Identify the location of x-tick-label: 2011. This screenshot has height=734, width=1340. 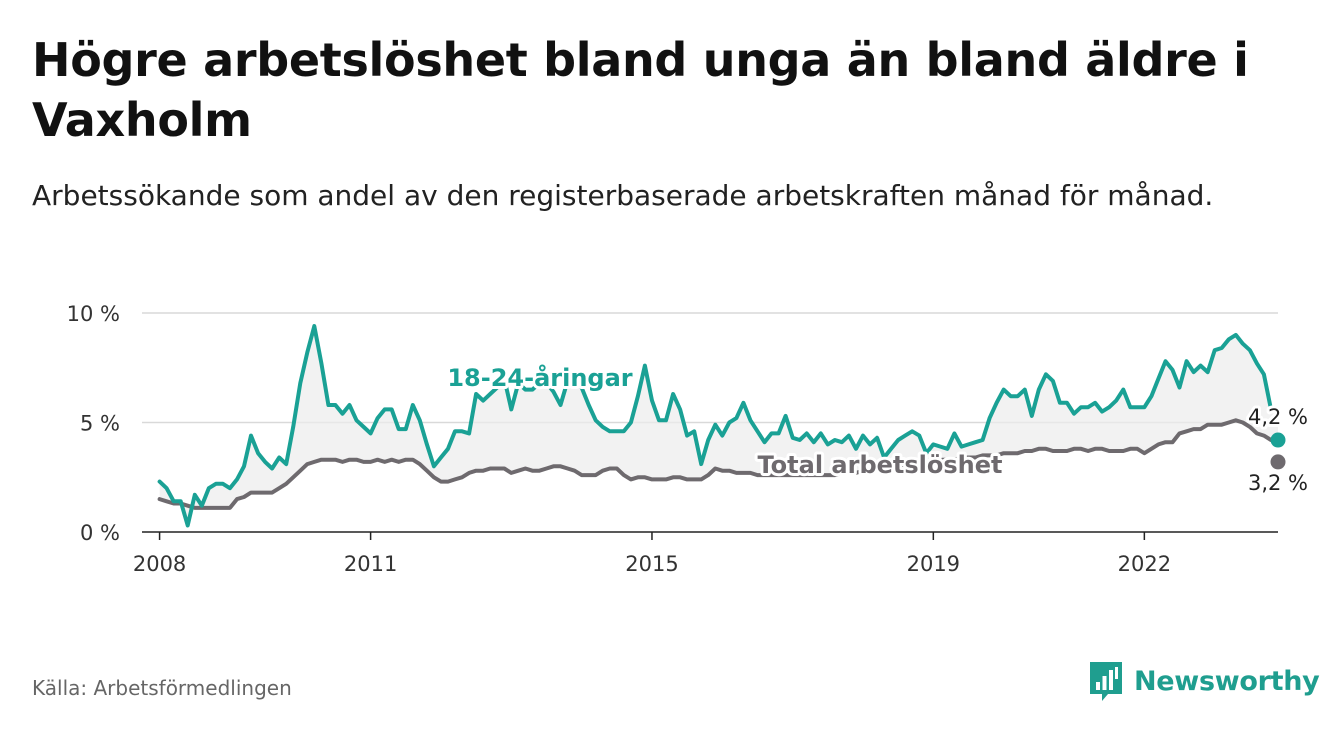
(370, 564).